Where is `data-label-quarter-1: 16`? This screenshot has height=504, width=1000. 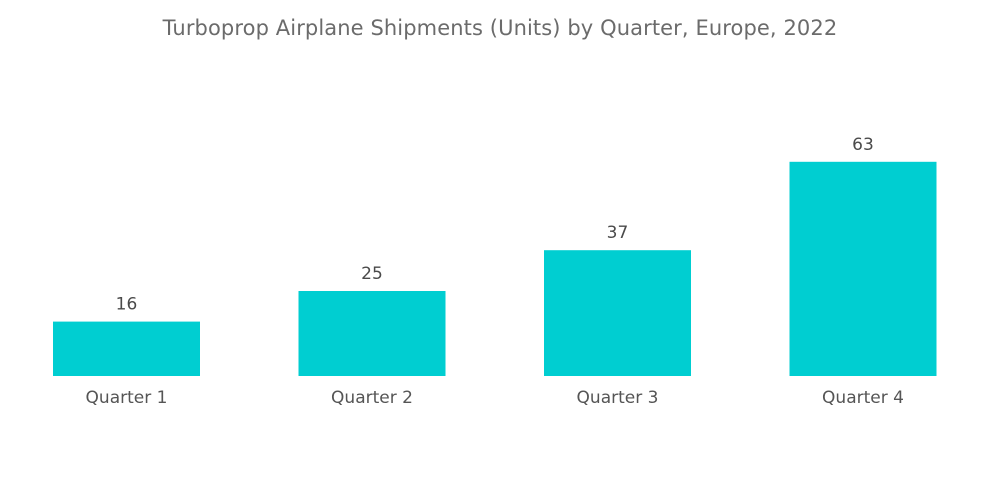
data-label-quarter-1: 16 is located at coordinates (127, 305).